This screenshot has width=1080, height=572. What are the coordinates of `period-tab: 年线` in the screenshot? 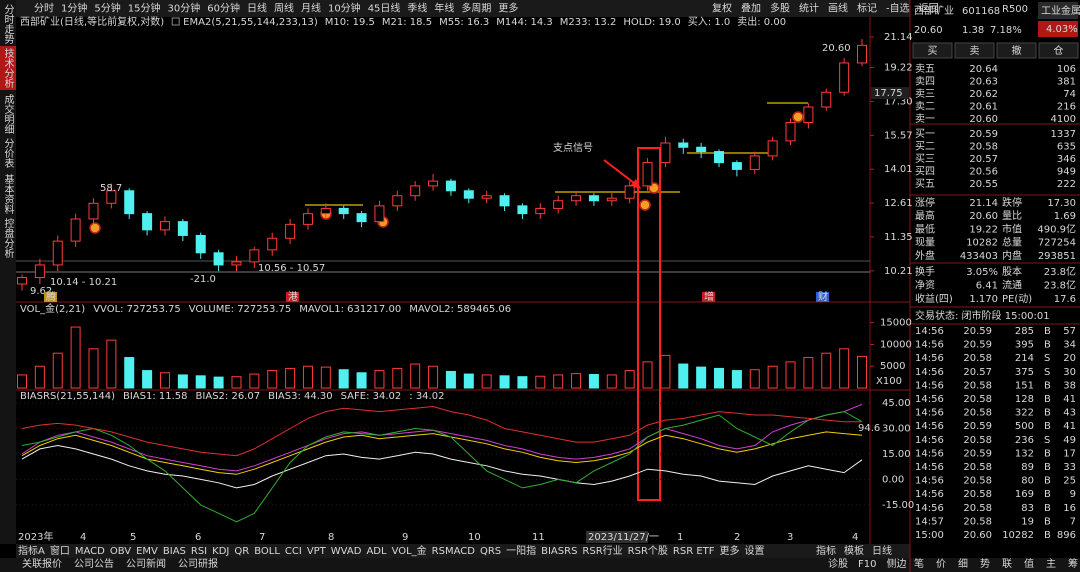 It's located at (444, 8).